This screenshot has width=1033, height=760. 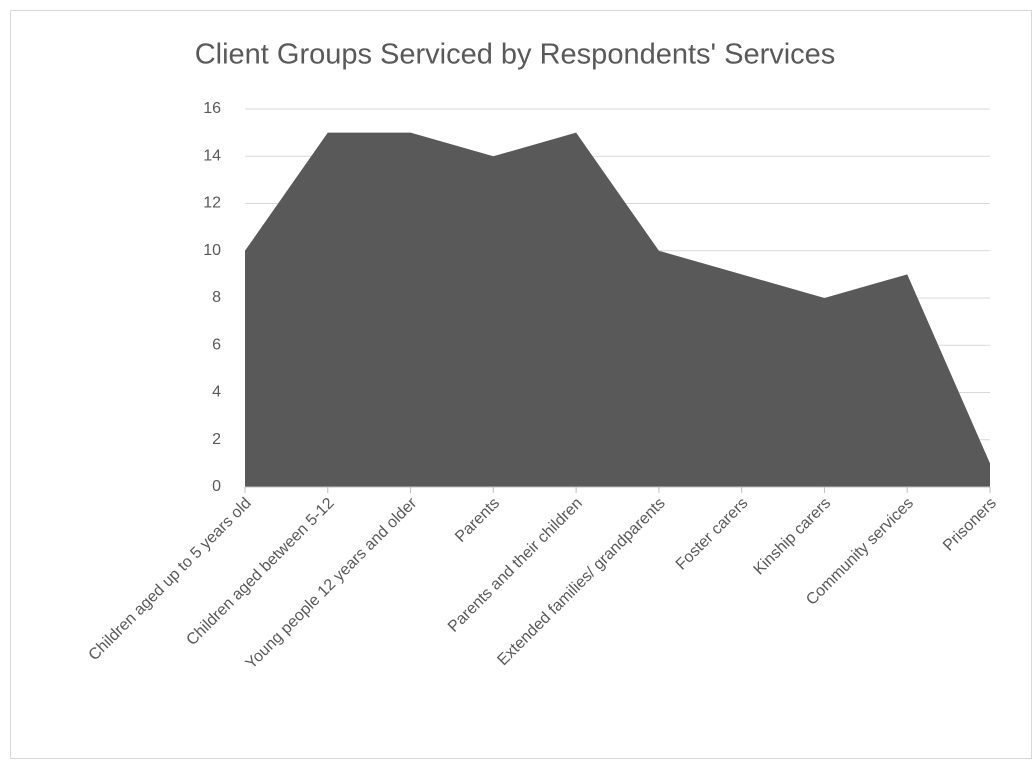 I want to click on y-tick-label: 4, so click(x=216, y=392).